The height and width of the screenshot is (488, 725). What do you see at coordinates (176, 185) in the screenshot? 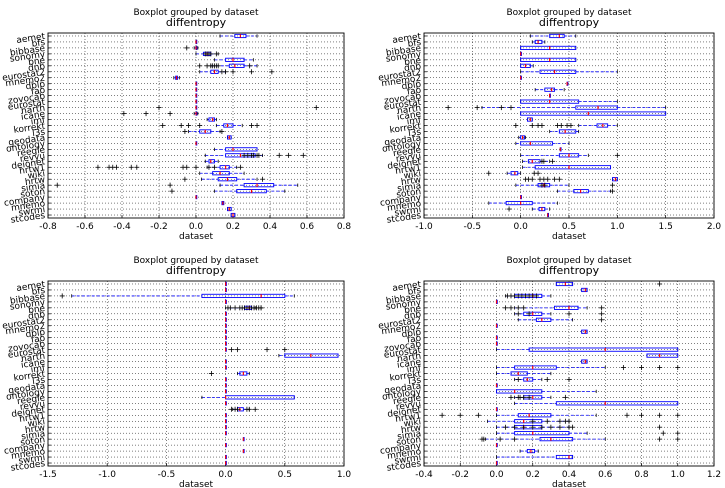
I see `box-simia` at bounding box center [176, 185].